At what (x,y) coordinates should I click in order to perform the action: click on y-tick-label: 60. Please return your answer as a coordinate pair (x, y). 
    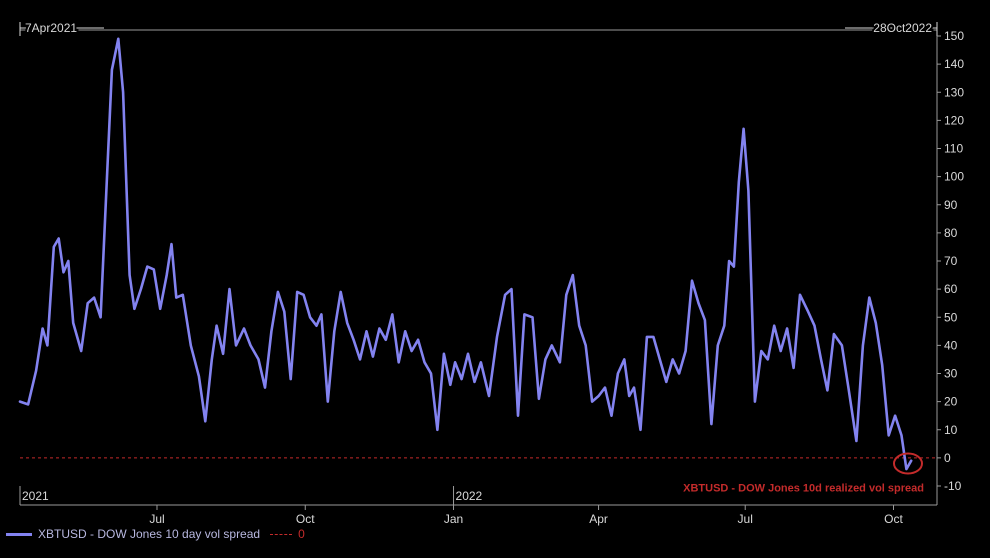
    Looking at the image, I should click on (951, 289).